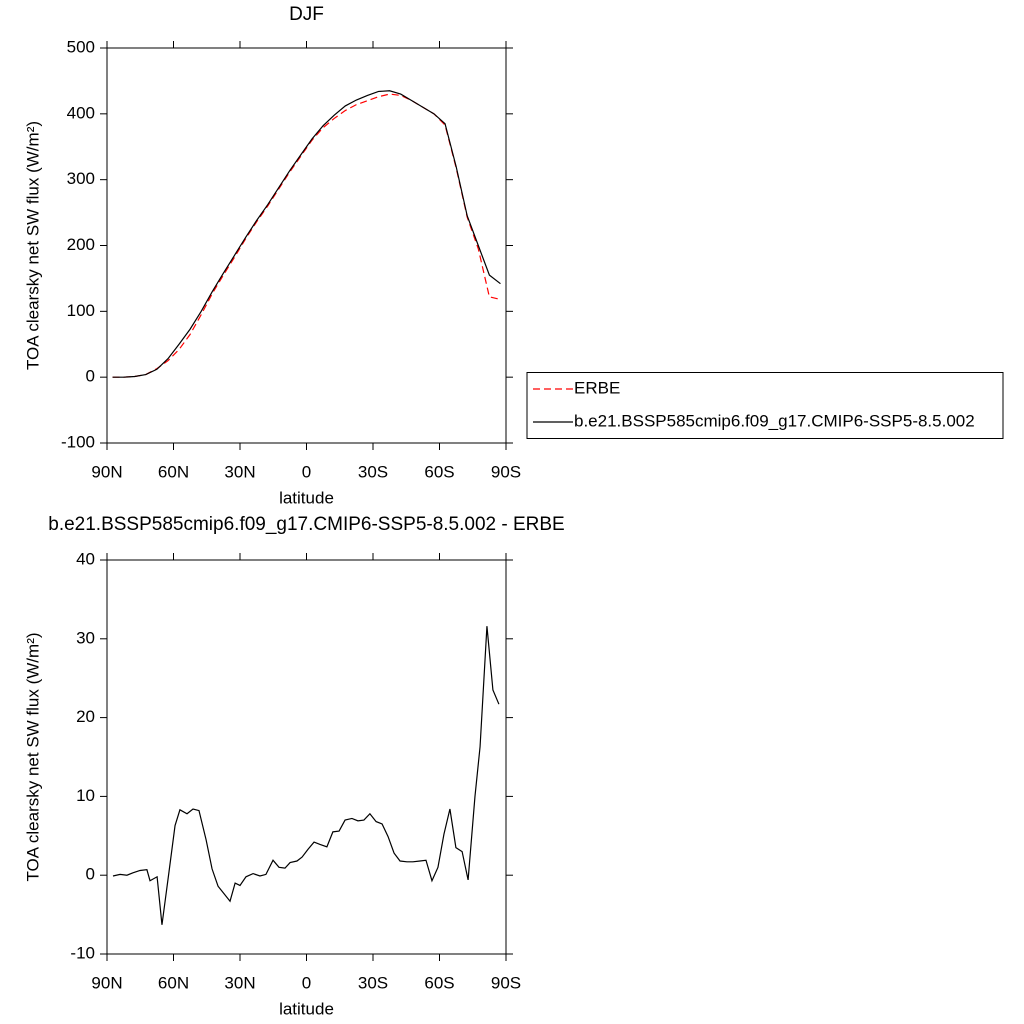 The height and width of the screenshot is (1024, 1024). Describe the element at coordinates (78, 441) in the screenshot. I see `y-tick-label: -100` at that location.